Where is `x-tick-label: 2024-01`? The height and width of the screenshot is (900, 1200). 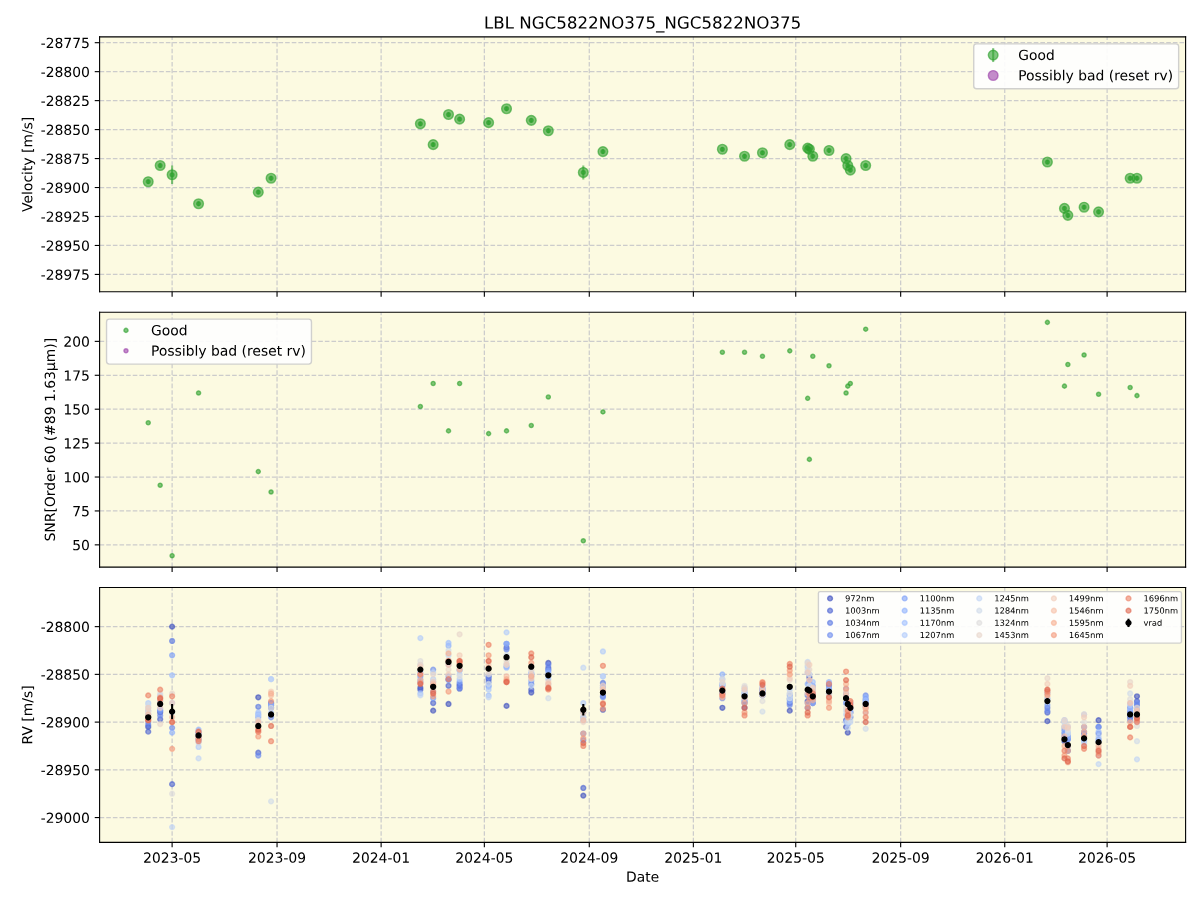 x-tick-label: 2024-01 is located at coordinates (381, 857).